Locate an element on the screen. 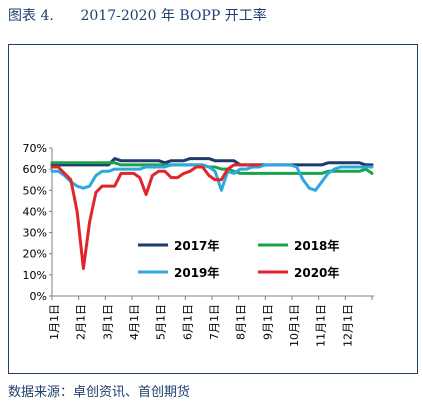 This screenshot has width=423, height=407. right-frame-line is located at coordinates (417, 209).